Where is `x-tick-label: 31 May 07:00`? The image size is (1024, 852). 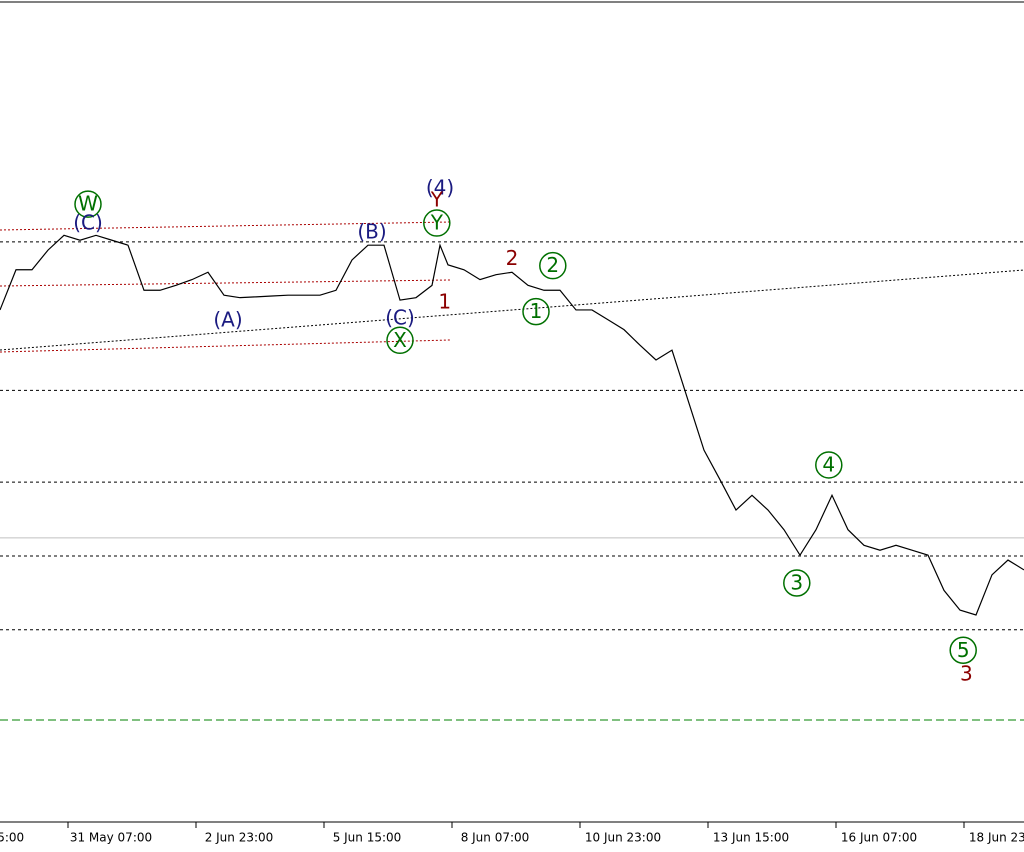 x-tick-label: 31 May 07:00 is located at coordinates (111, 838).